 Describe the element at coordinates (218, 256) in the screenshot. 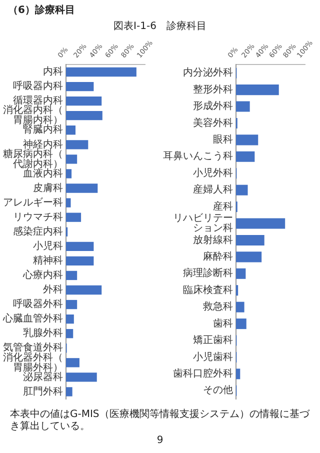

I see `y-tick-label: 麻酔科` at that location.